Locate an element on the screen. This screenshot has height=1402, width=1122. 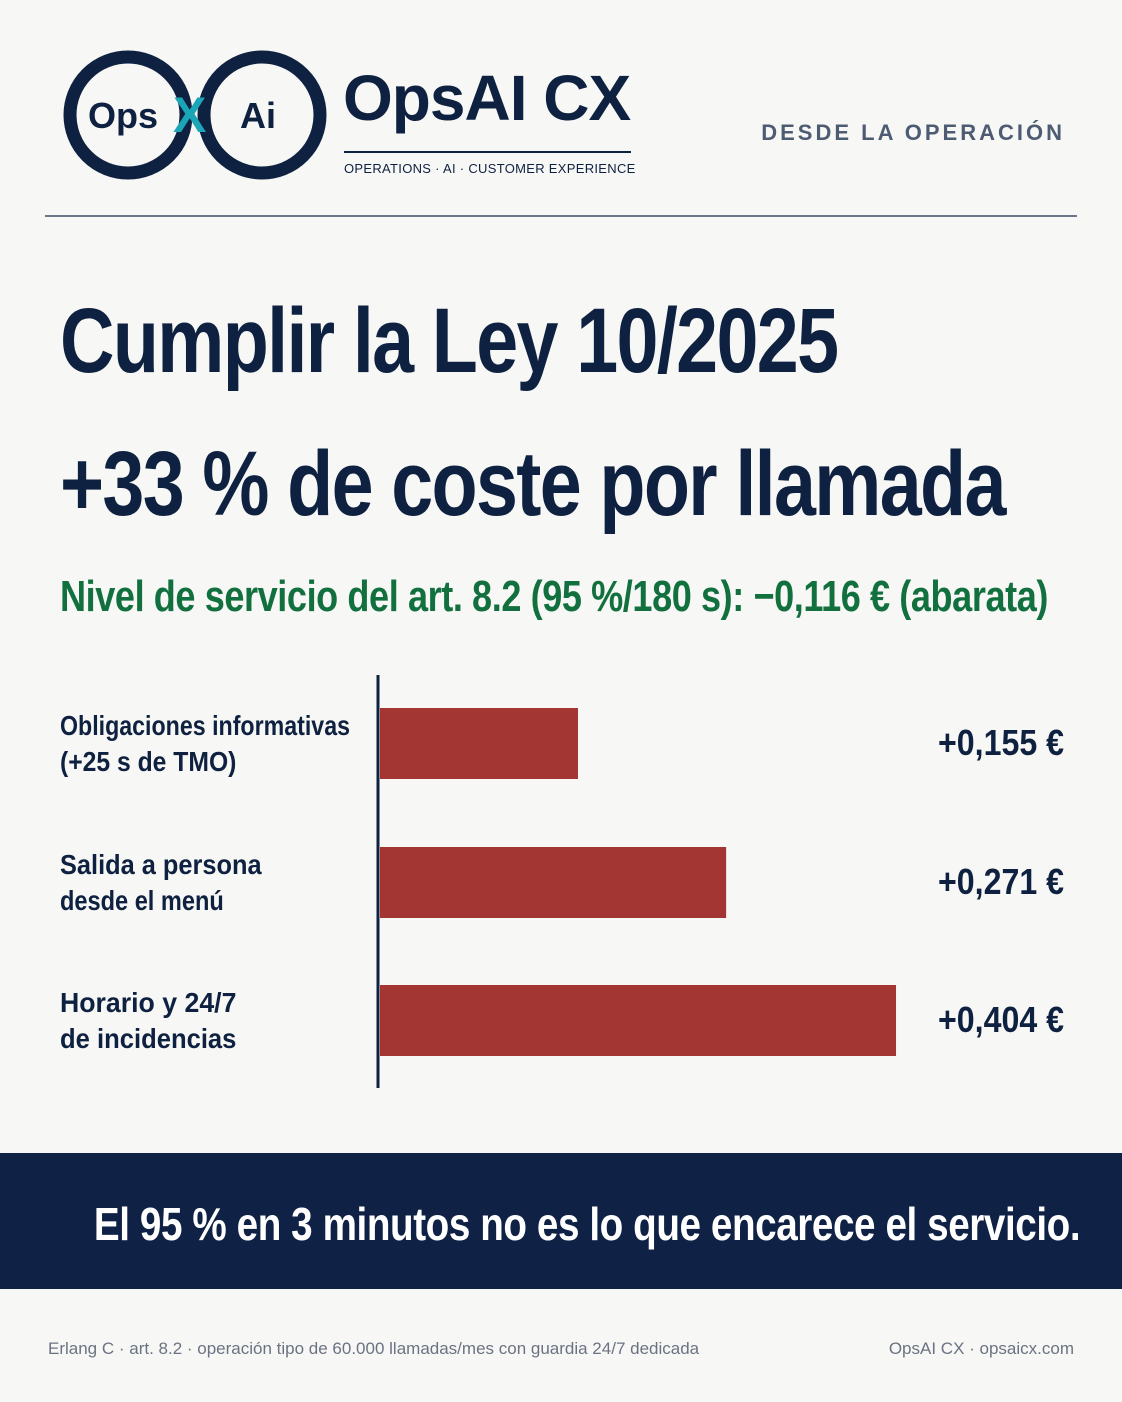
brand-tagline: OPERATIONS · AI · CUSTOMER EXPERIENCE is located at coordinates (490, 168).